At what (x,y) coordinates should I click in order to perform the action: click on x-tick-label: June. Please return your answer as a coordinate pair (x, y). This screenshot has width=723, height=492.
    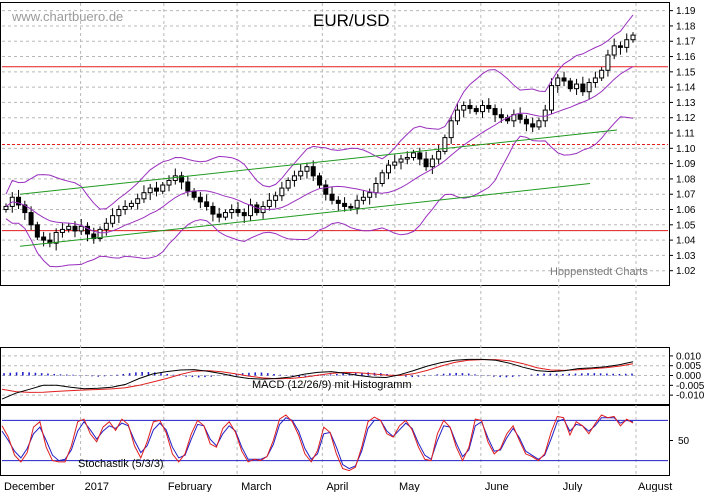
    Looking at the image, I should click on (497, 486).